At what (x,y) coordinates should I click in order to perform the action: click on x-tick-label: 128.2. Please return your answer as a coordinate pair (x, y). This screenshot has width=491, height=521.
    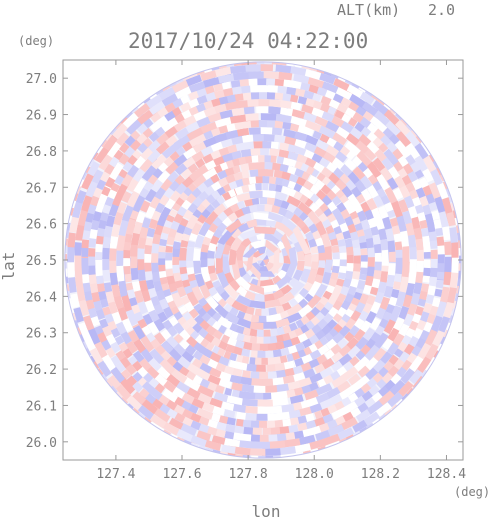
    Looking at the image, I should click on (380, 474).